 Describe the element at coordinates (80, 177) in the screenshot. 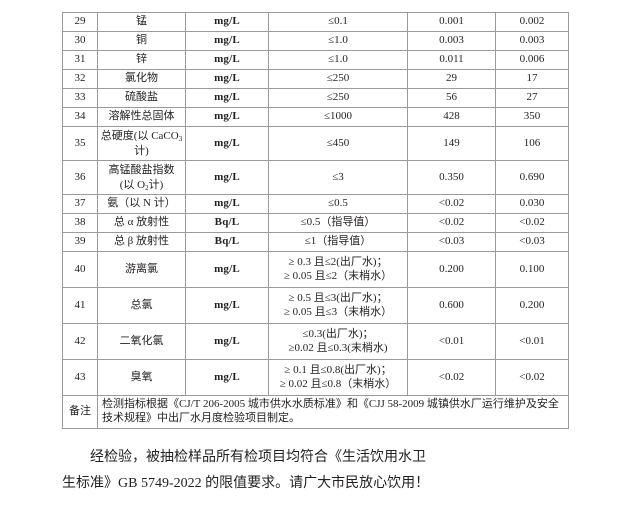

I see `row-number: 36` at that location.